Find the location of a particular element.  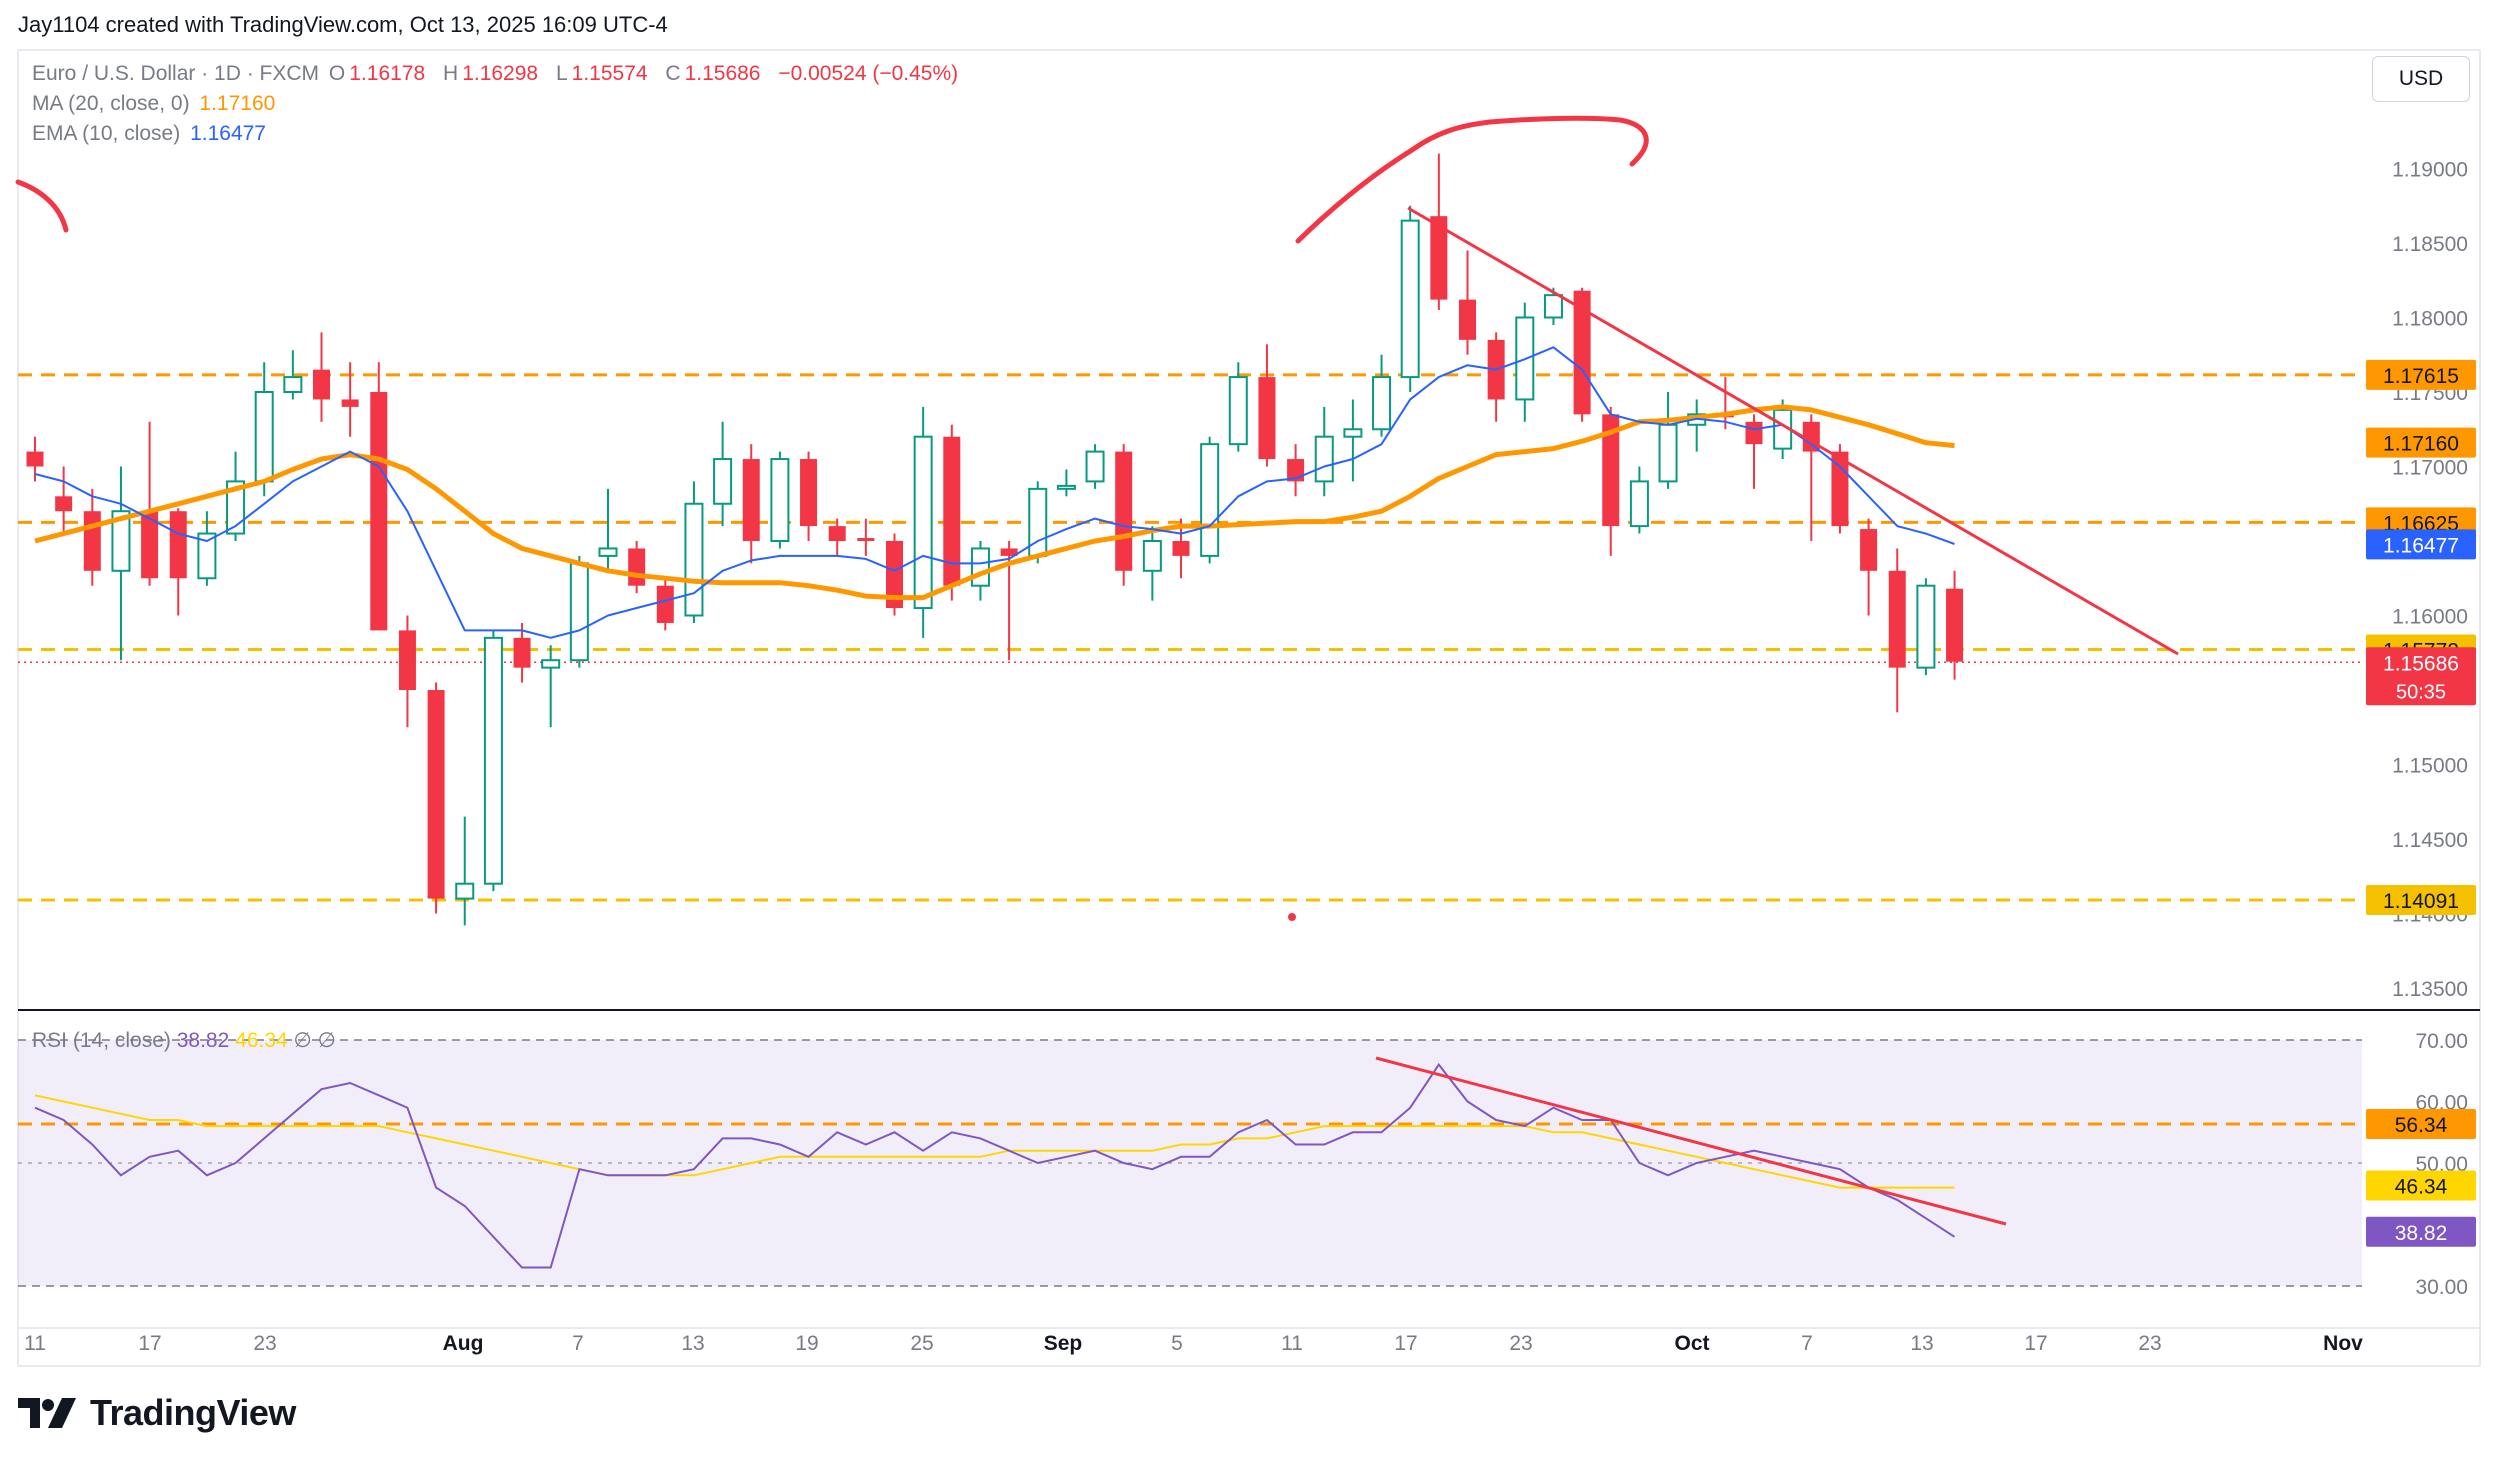

time-tick-label: Oct is located at coordinates (1691, 1343).